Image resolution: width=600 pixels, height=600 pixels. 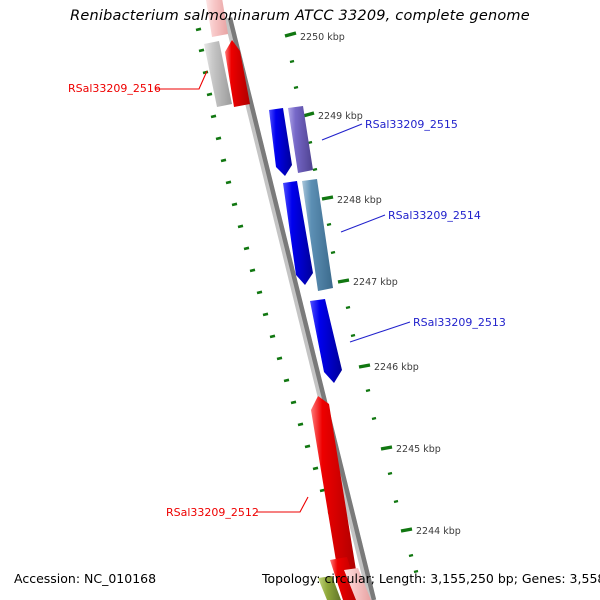 I want to click on gene-label-2512: RSal33209_2512, so click(x=212, y=512).